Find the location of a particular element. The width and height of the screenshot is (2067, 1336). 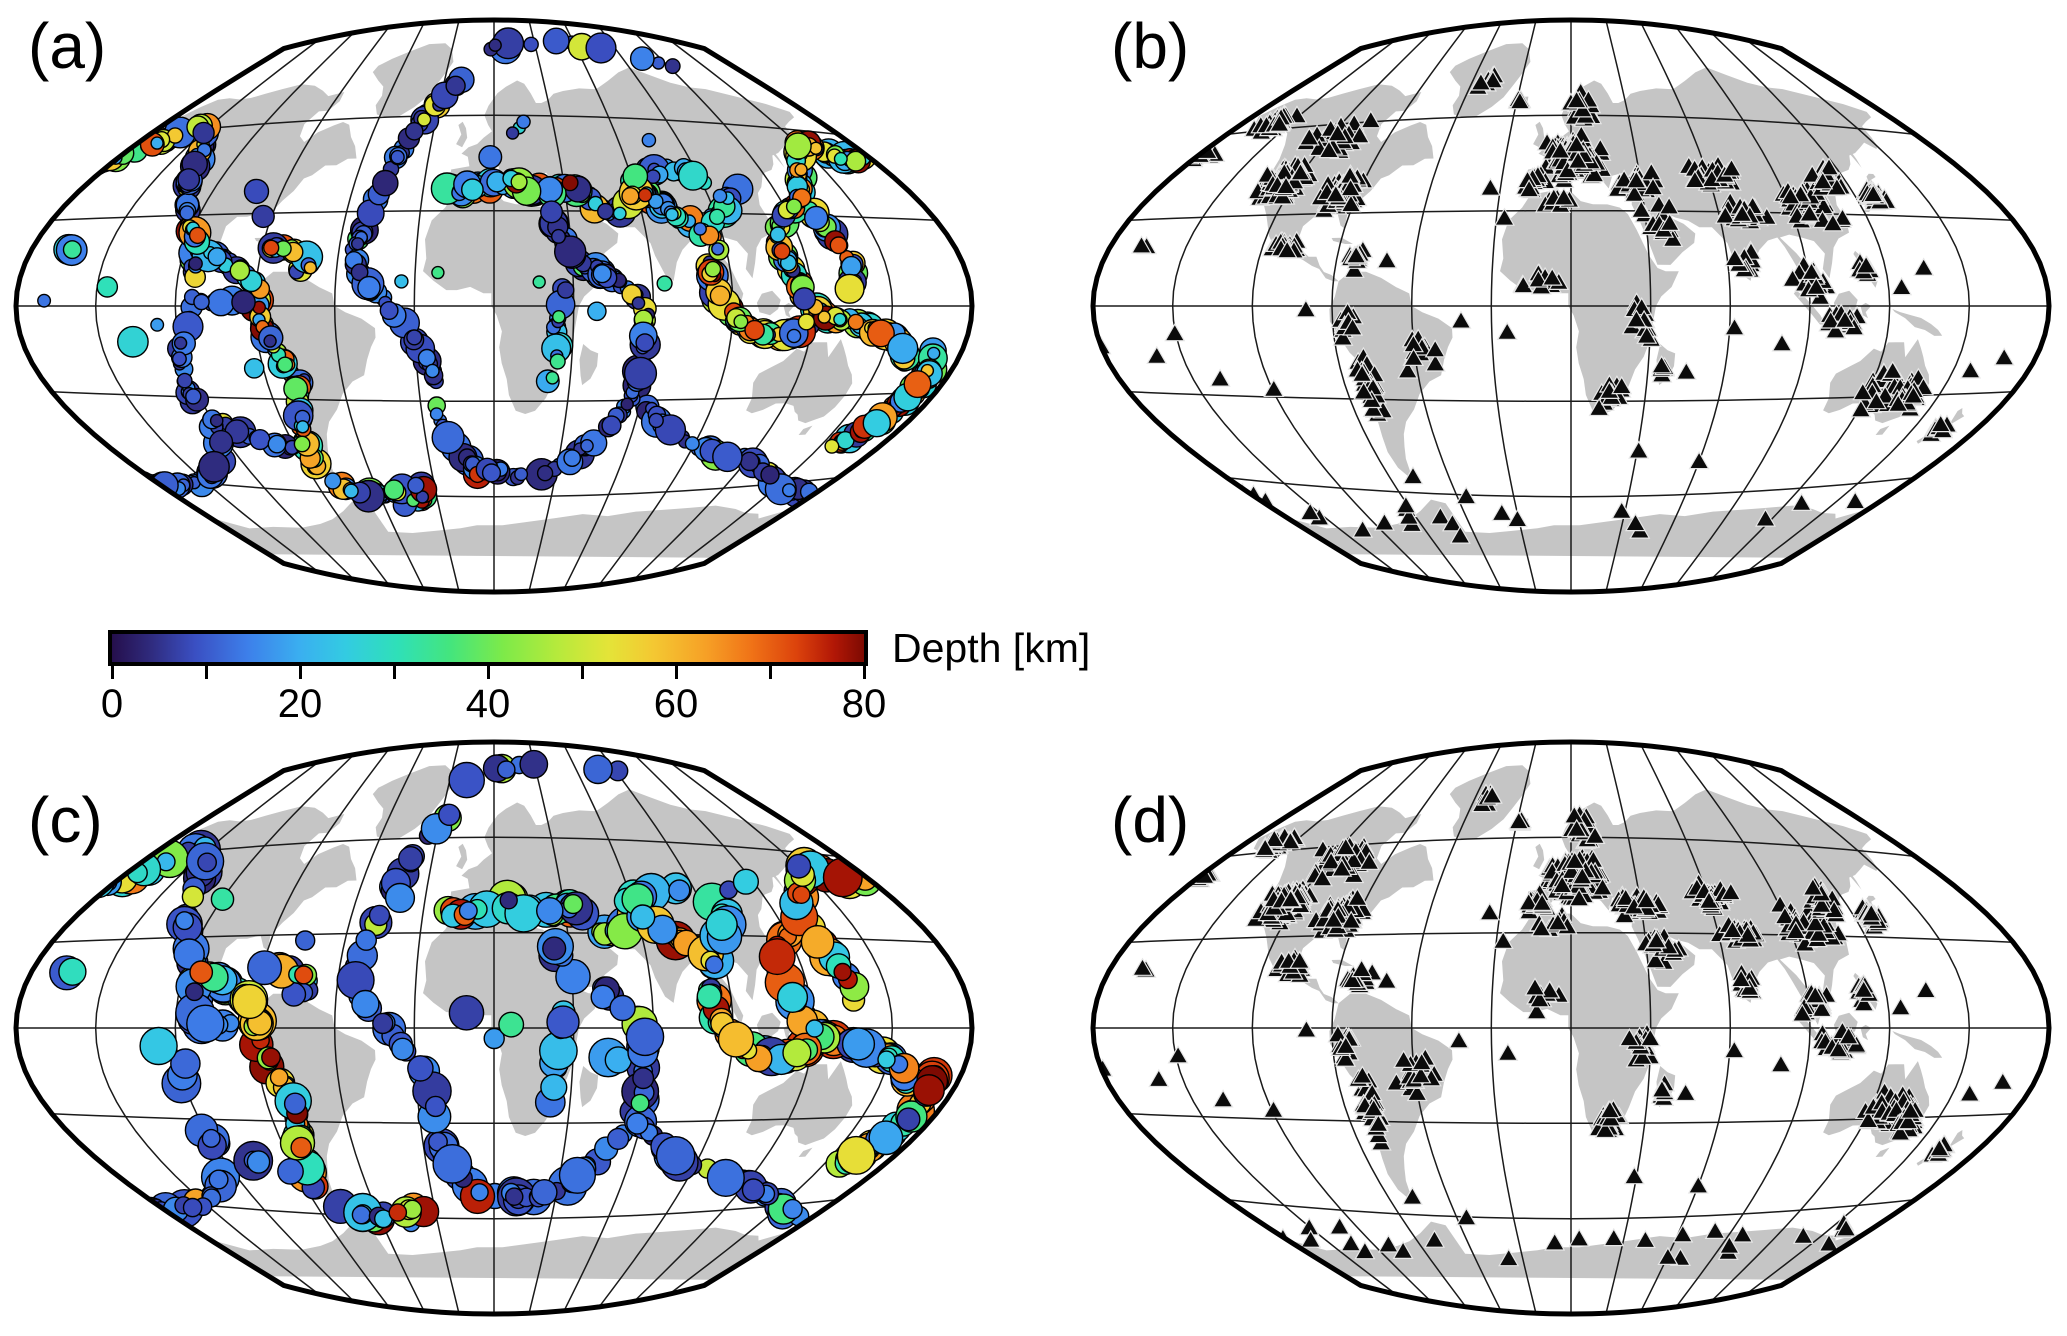

land-africa is located at coordinates (1589, 302).